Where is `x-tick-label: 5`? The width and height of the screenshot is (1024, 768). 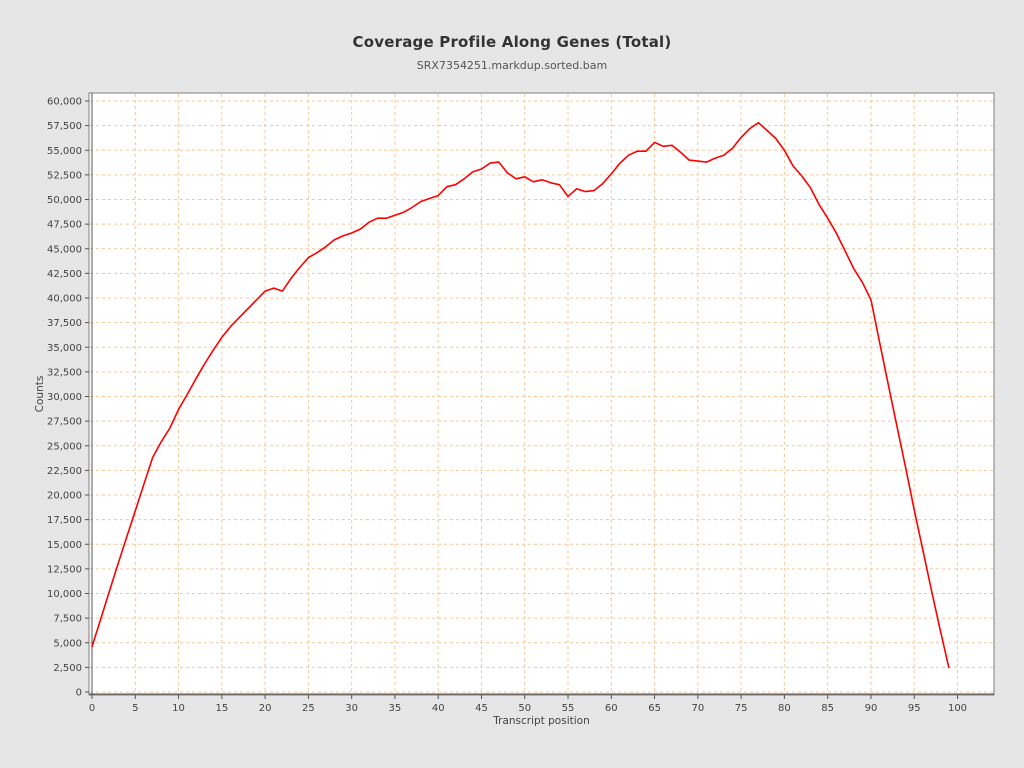 x-tick-label: 5 is located at coordinates (135, 708).